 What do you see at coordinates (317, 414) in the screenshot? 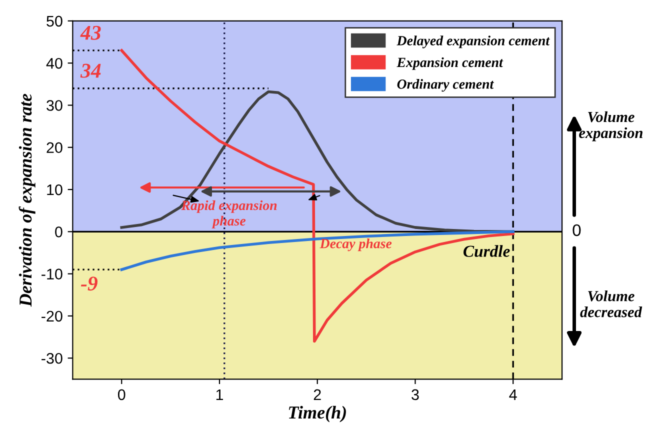
I see `x-axis-title: Time(h)` at bounding box center [317, 414].